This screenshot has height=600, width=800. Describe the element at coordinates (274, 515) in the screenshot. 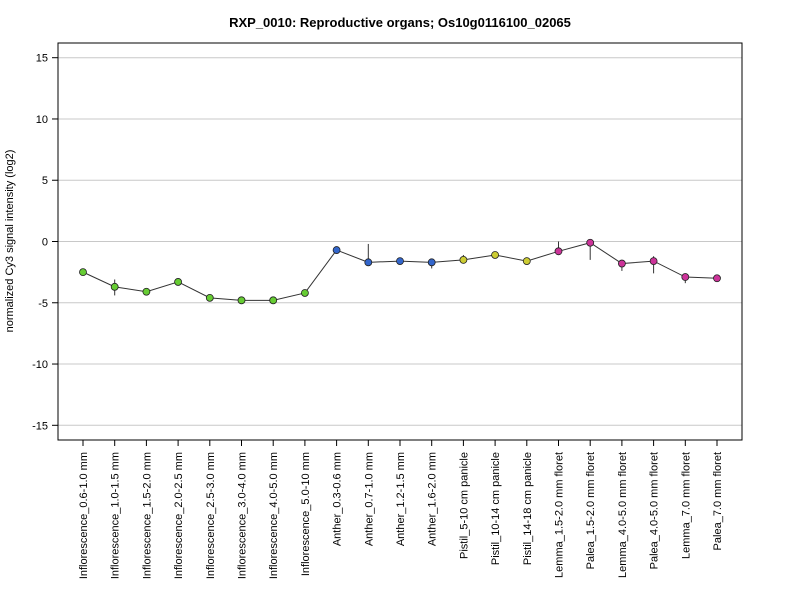

I see `x-tick-label: Inflorescence_4.0-5.0 mm` at that location.